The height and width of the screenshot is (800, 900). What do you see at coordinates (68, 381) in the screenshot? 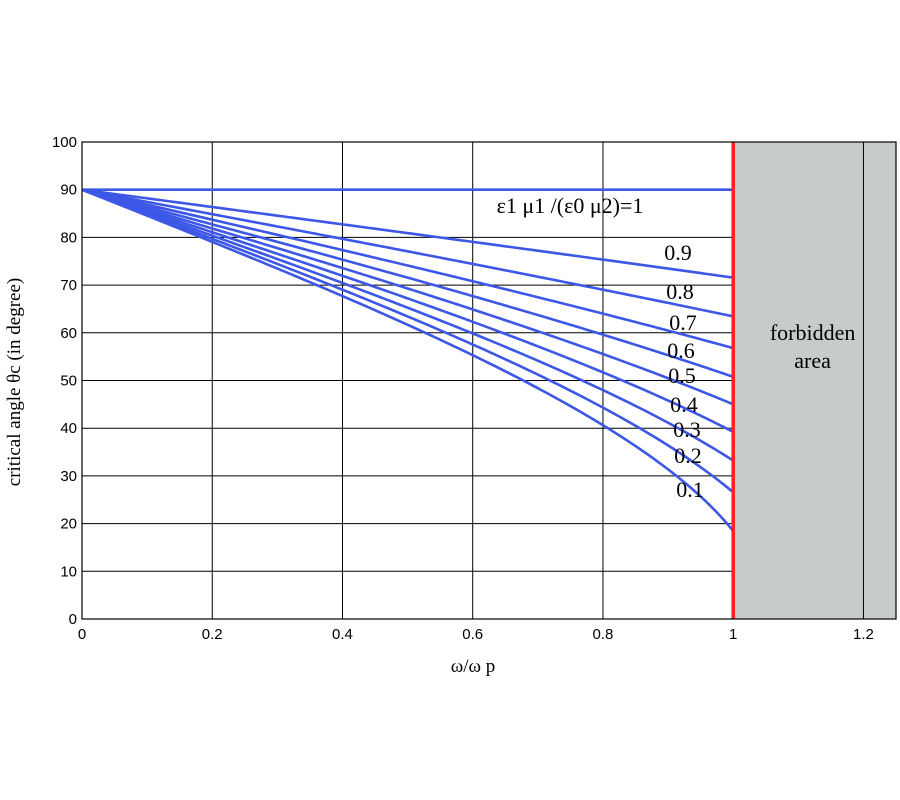
I see `y-tick-label-5: 50` at bounding box center [68, 381].